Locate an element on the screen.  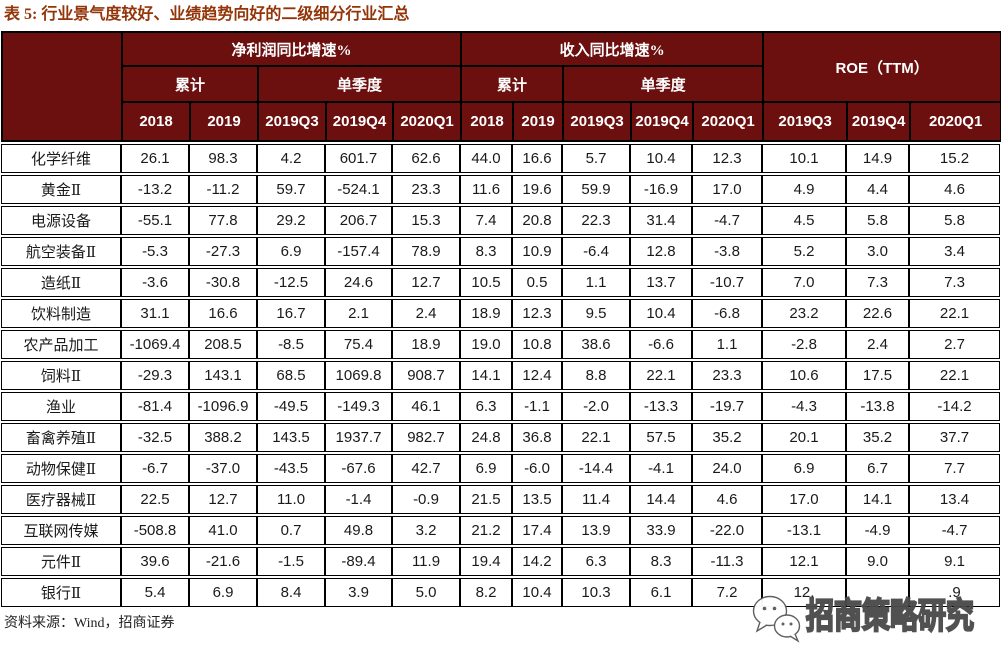
value-cell: 26.1 is located at coordinates (155, 158).